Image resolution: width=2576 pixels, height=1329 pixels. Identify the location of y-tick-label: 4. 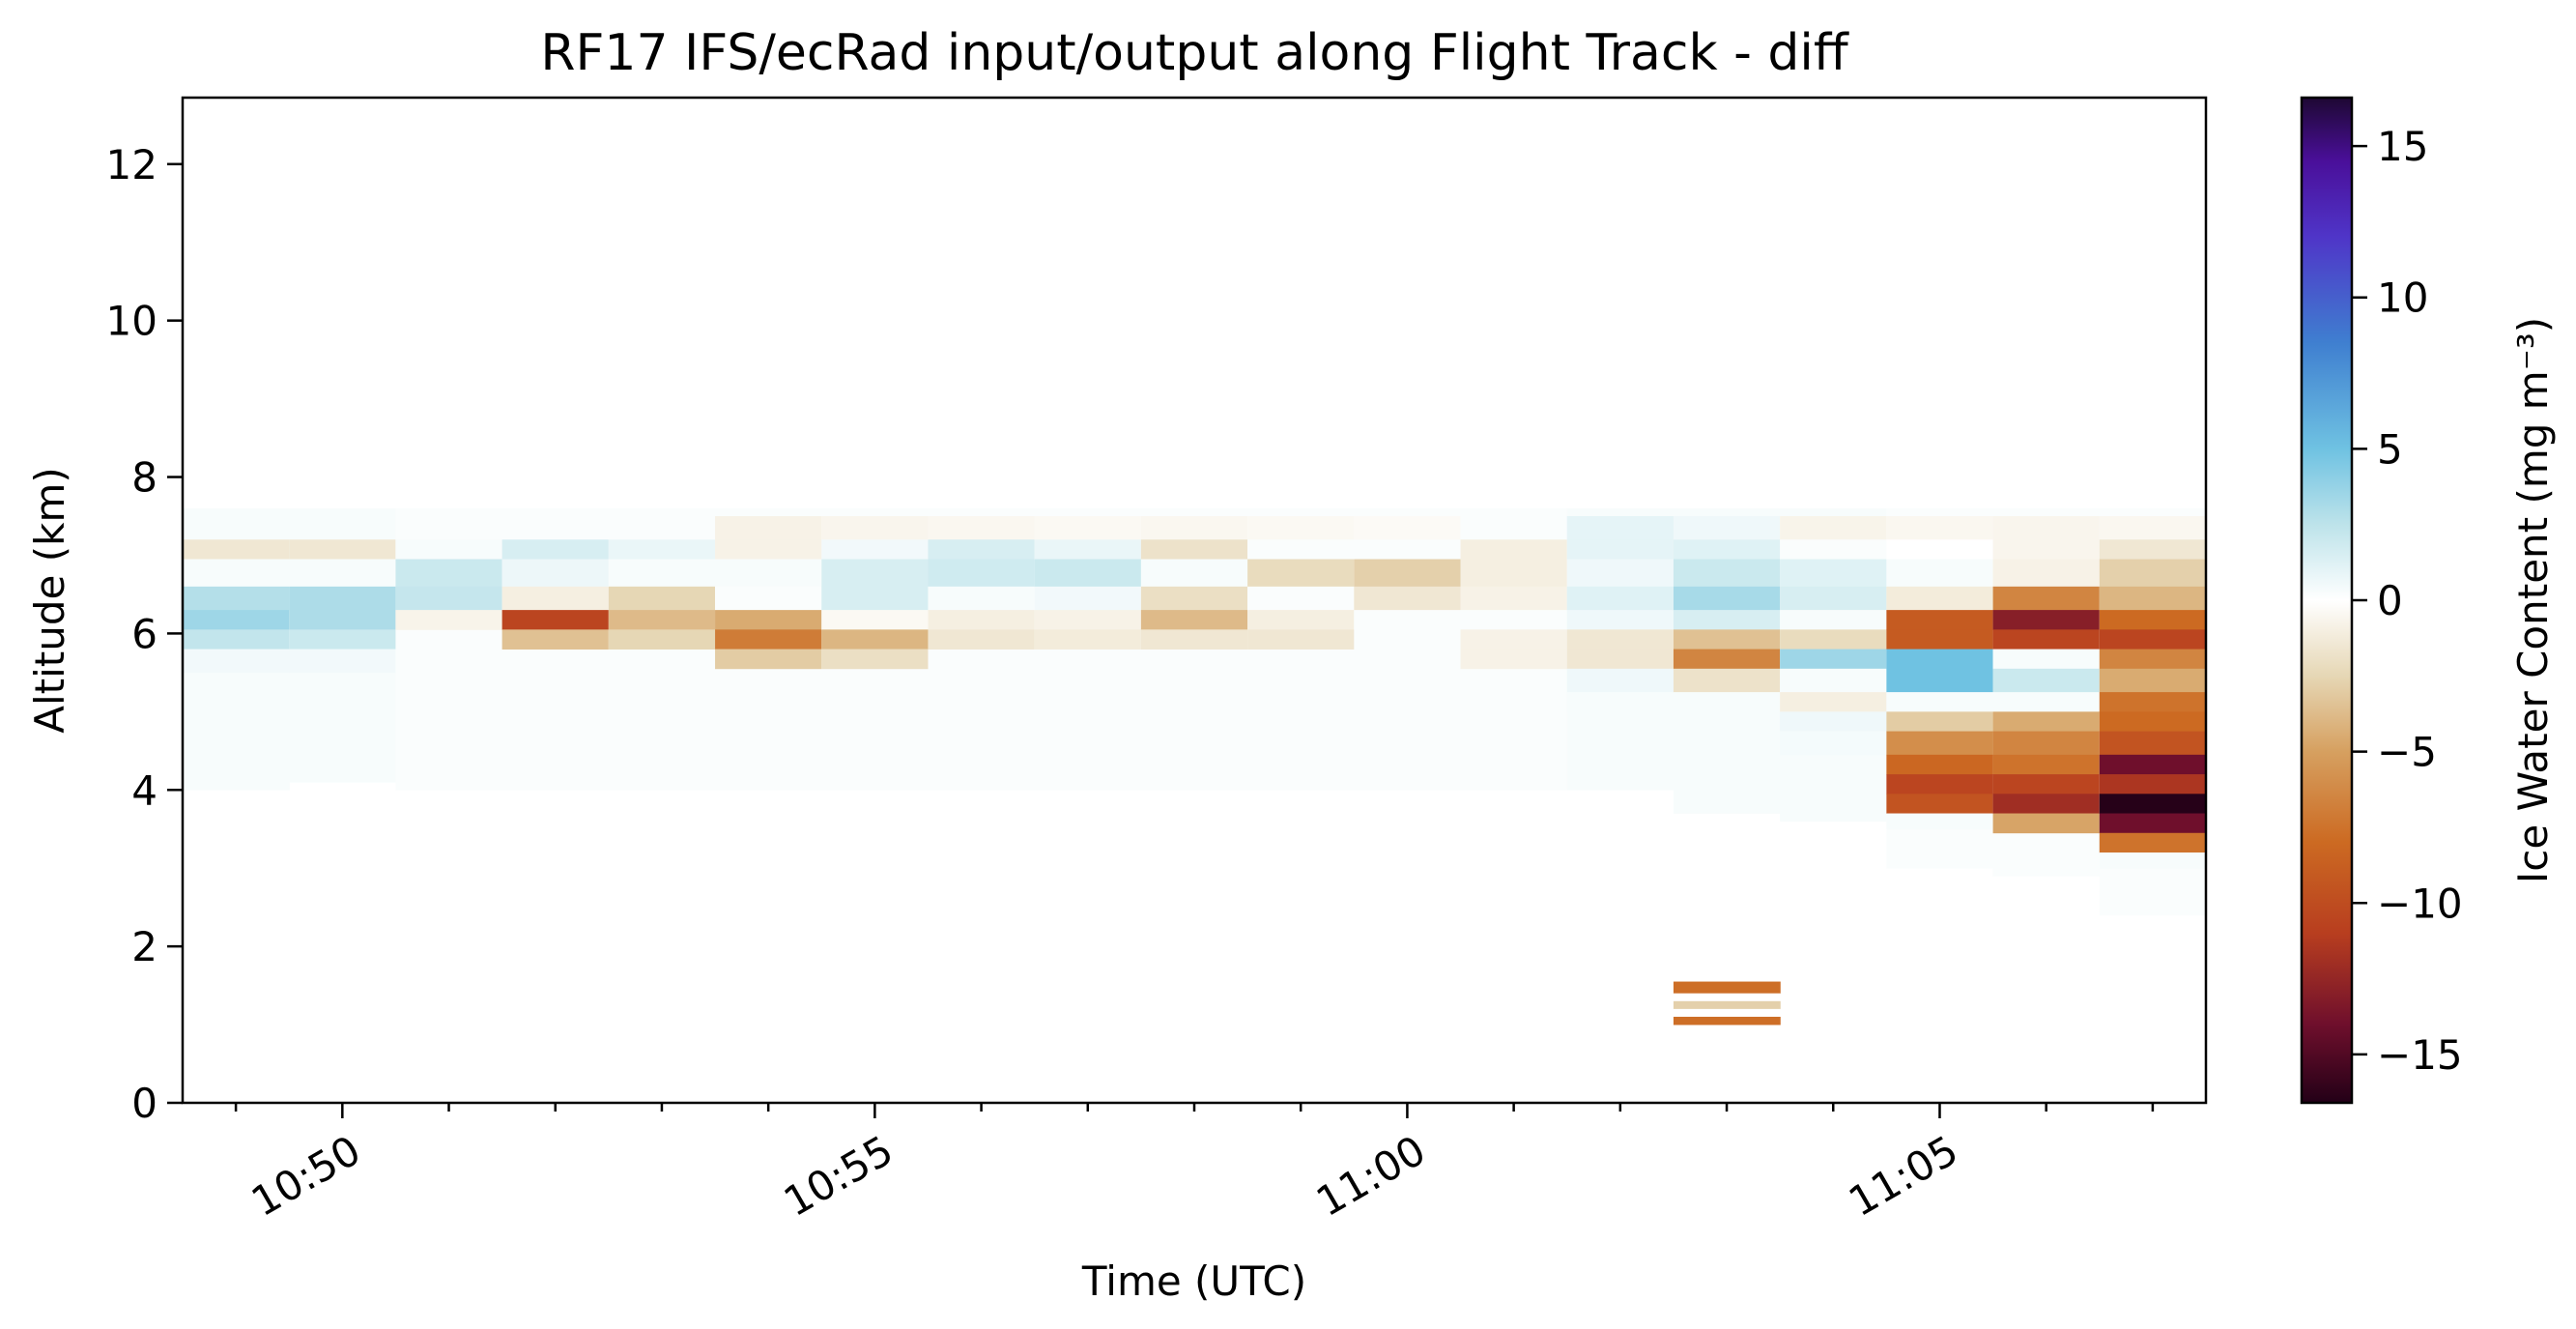
(144, 790).